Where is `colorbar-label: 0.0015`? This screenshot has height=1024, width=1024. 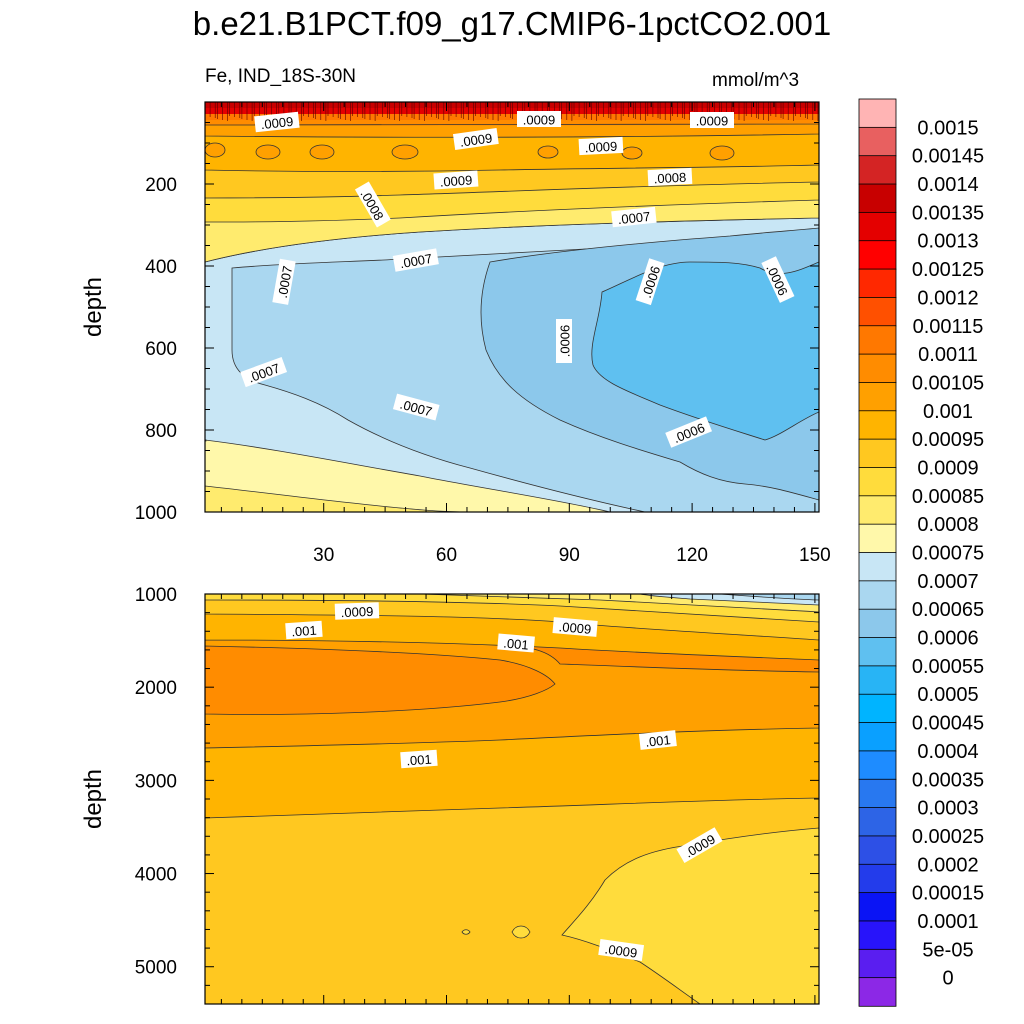
colorbar-label: 0.0015 is located at coordinates (947, 128).